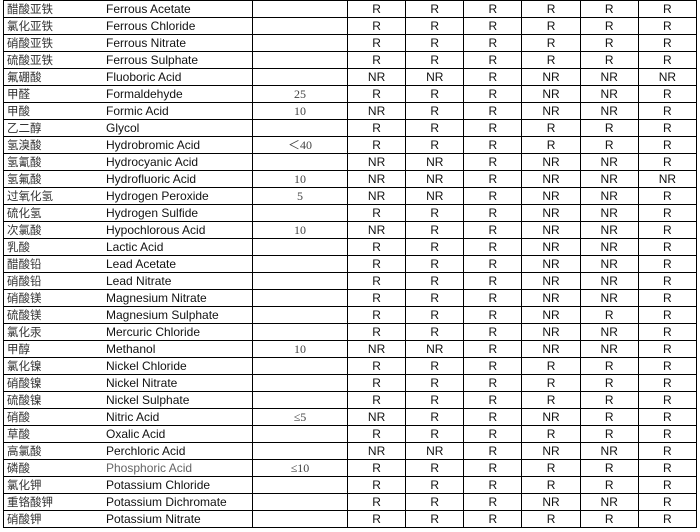 The height and width of the screenshot is (532, 700). I want to click on english-name-cell: Fluoboric Acid, so click(179, 77).